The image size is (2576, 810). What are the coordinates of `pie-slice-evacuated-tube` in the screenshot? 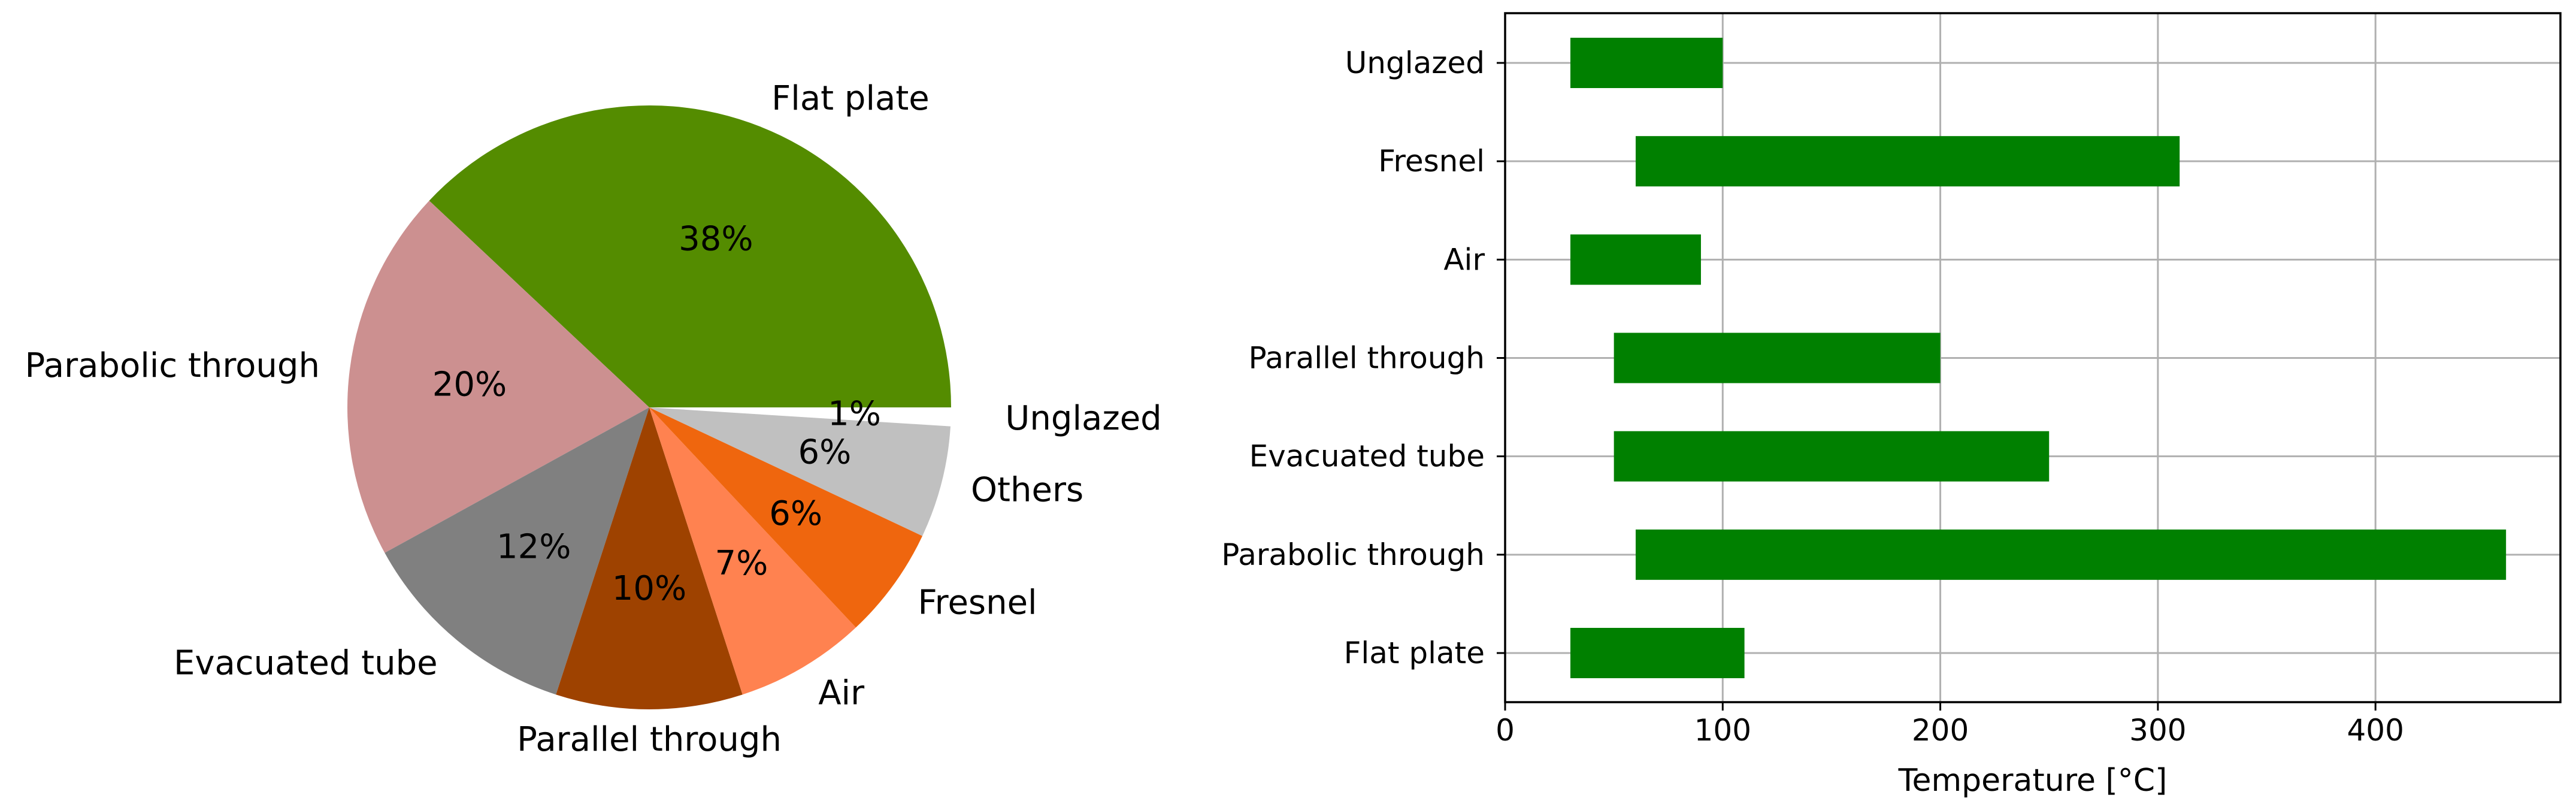 It's located at (517, 551).